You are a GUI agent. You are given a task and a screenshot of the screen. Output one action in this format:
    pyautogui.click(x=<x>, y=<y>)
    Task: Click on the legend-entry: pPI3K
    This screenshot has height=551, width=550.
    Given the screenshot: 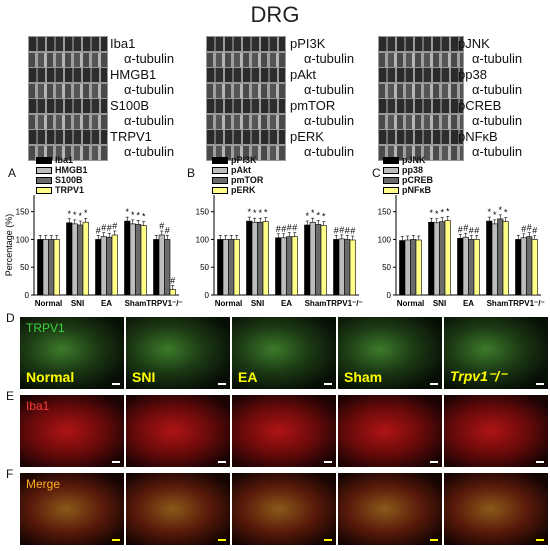 What is the action you would take?
    pyautogui.click(x=237, y=160)
    